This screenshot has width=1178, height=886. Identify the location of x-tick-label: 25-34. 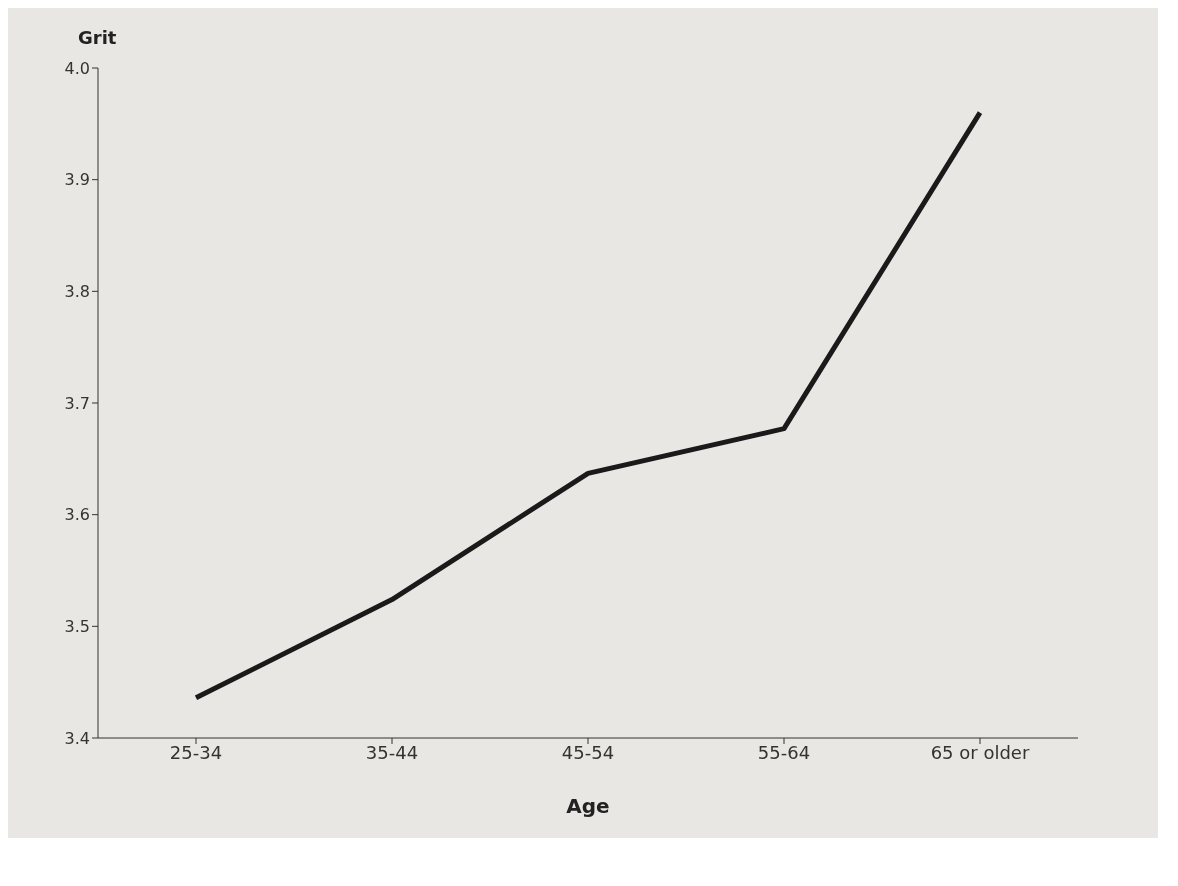
(196, 752).